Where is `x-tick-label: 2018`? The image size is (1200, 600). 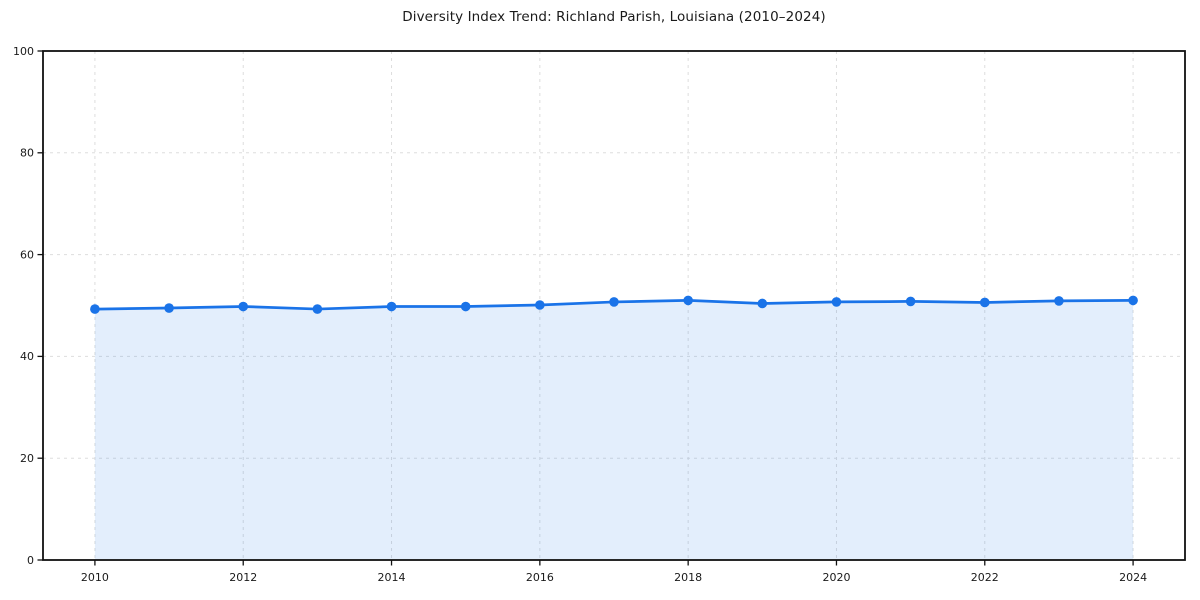 x-tick-label: 2018 is located at coordinates (688, 577).